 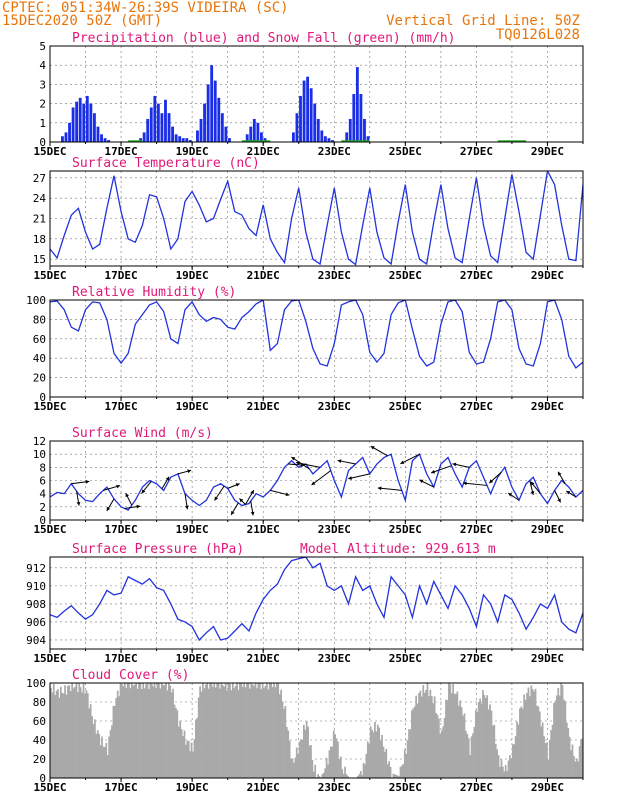 I want to click on pres-frame, so click(x=316, y=603).